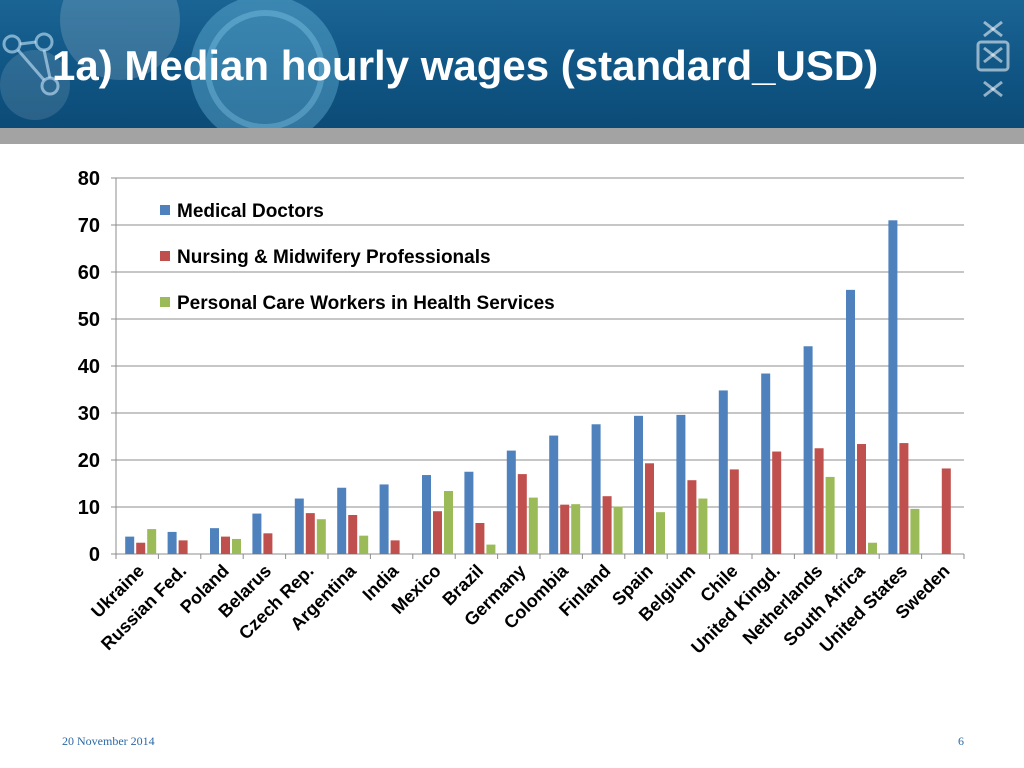 This screenshot has width=1024, height=768. Describe the element at coordinates (512, 136) in the screenshot. I see `header-divider` at that location.